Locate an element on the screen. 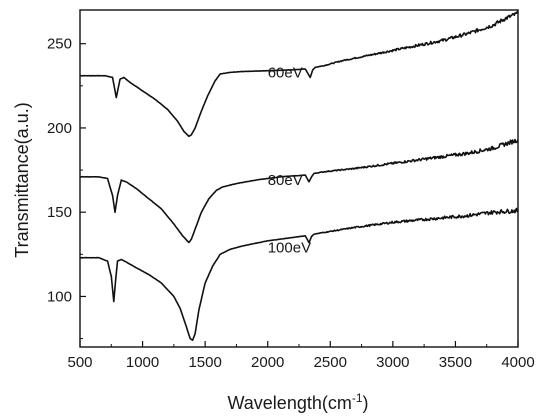  y-tick-label: 100 is located at coordinates (59, 296).